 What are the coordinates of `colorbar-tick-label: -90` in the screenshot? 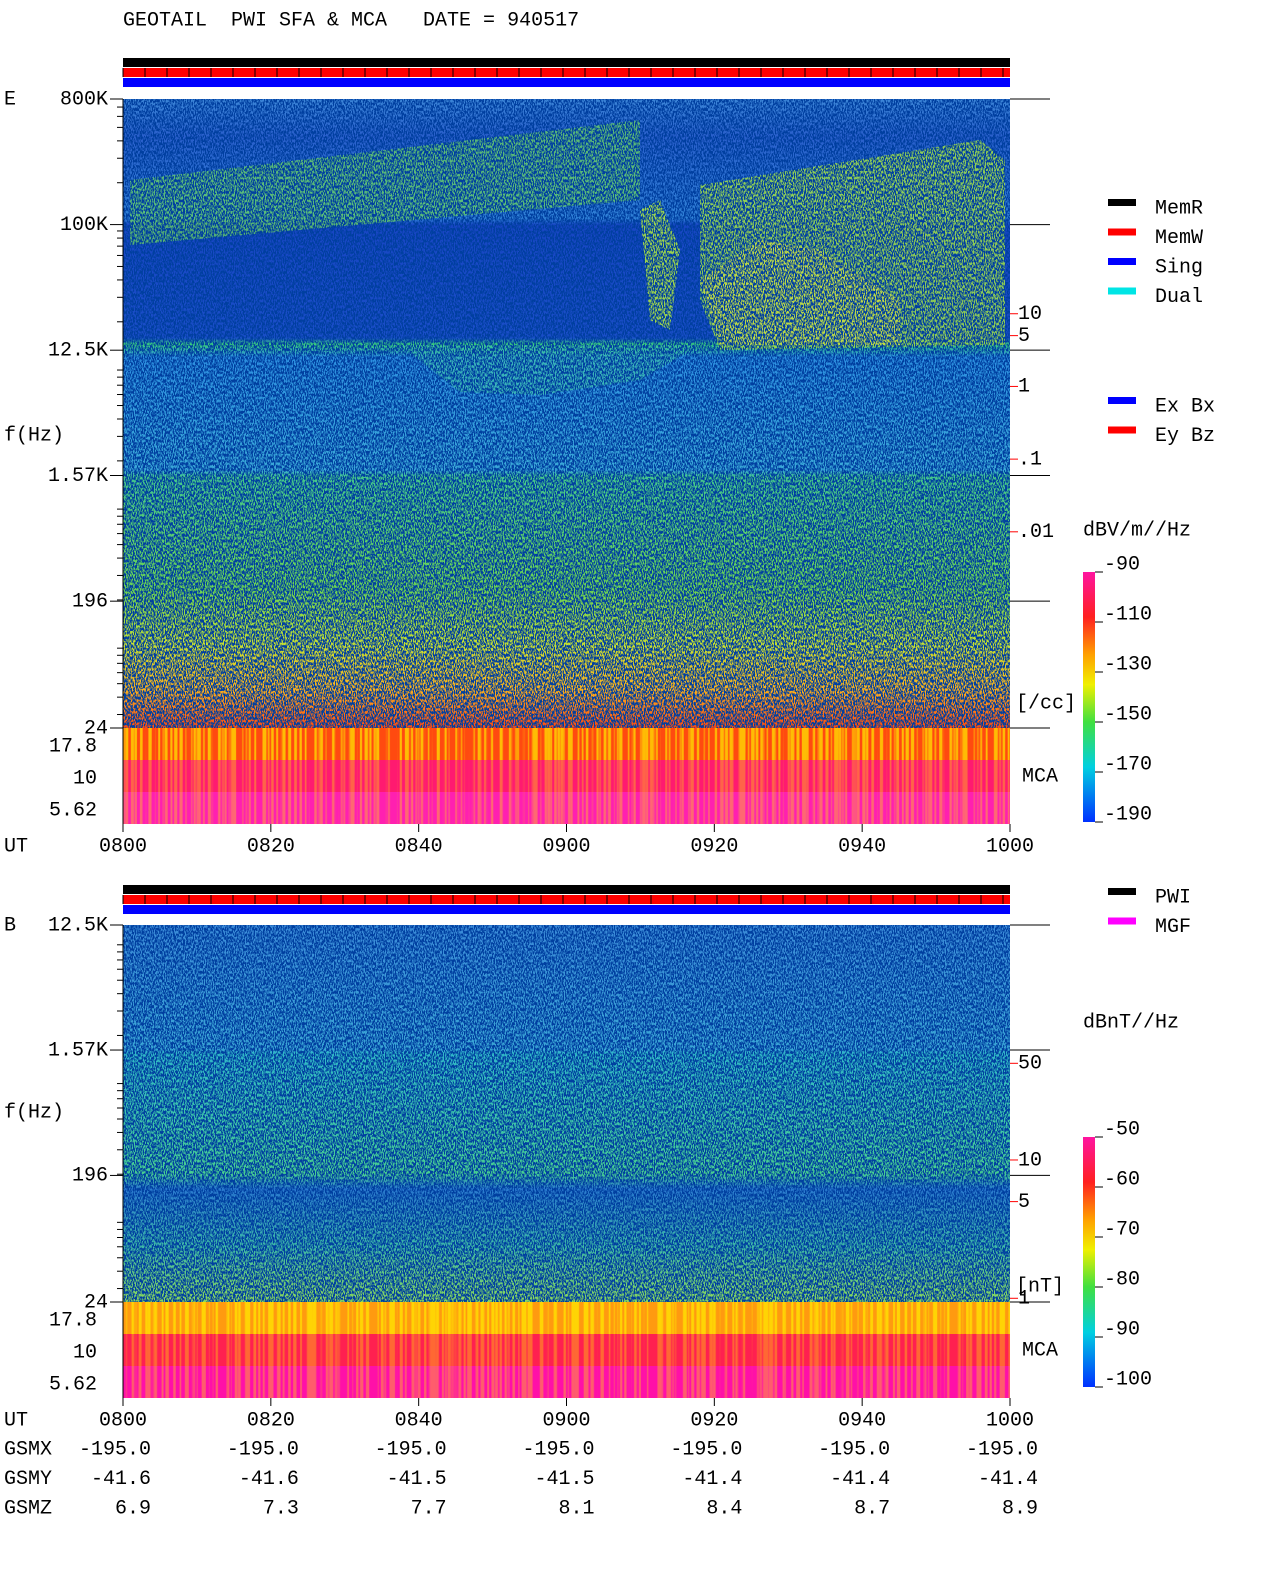 It's located at (1122, 1329).